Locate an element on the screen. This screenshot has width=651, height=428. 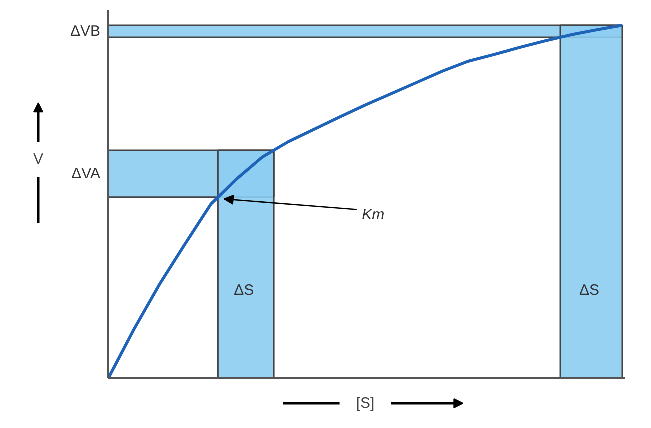
annotation: Km is located at coordinates (373, 215).